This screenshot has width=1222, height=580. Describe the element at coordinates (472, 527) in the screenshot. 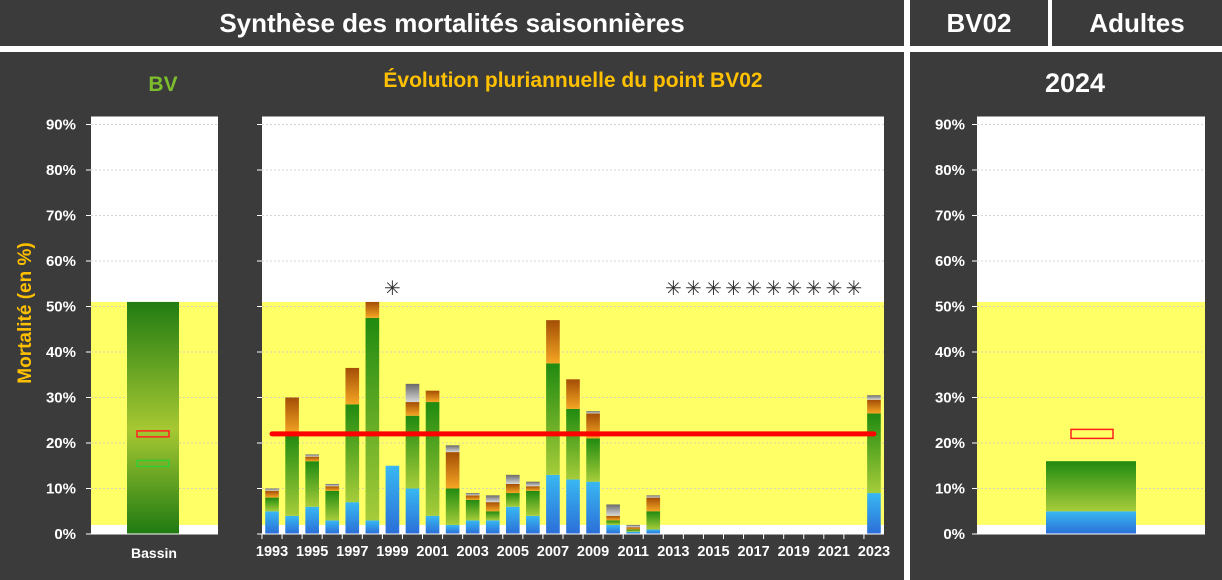

I see `history-bar-blue-2003` at that location.